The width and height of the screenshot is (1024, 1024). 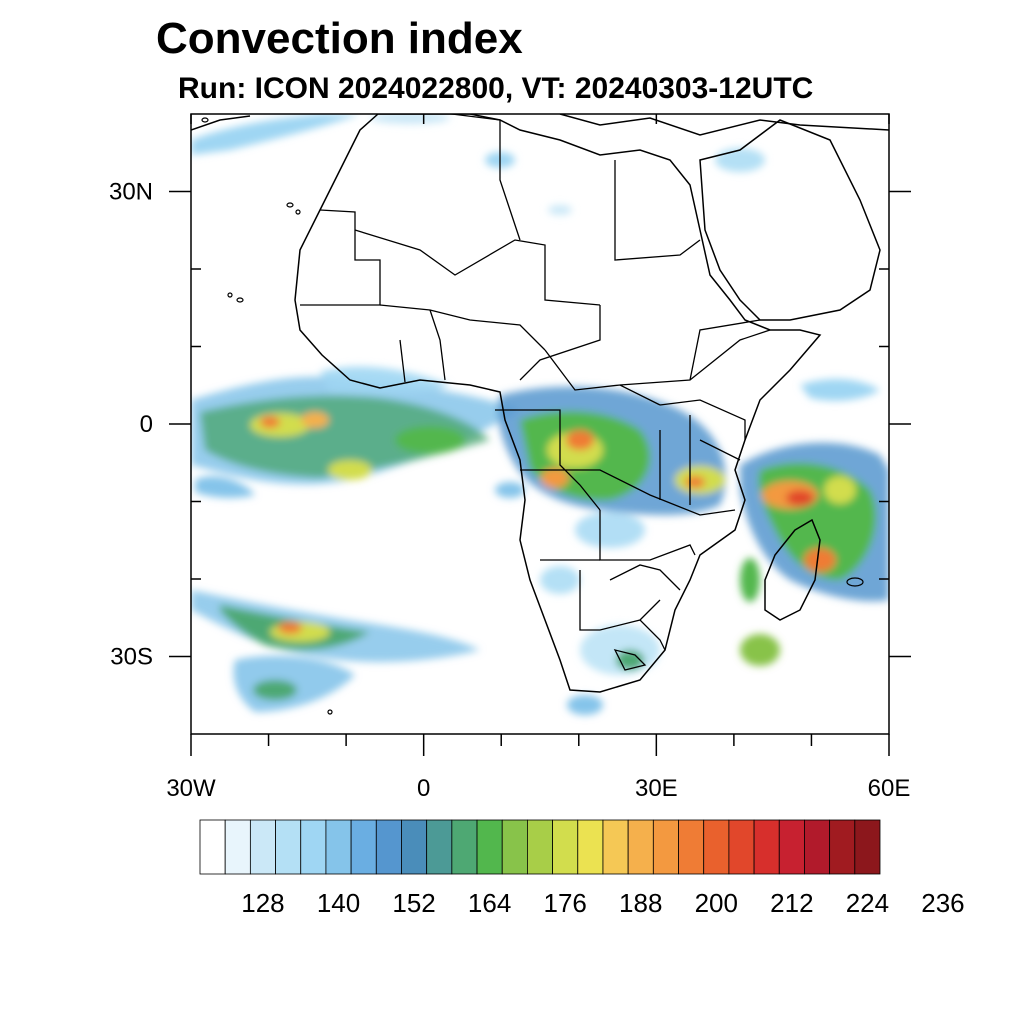 What do you see at coordinates (131, 192) in the screenshot?
I see `lat-tick-label: 30N` at bounding box center [131, 192].